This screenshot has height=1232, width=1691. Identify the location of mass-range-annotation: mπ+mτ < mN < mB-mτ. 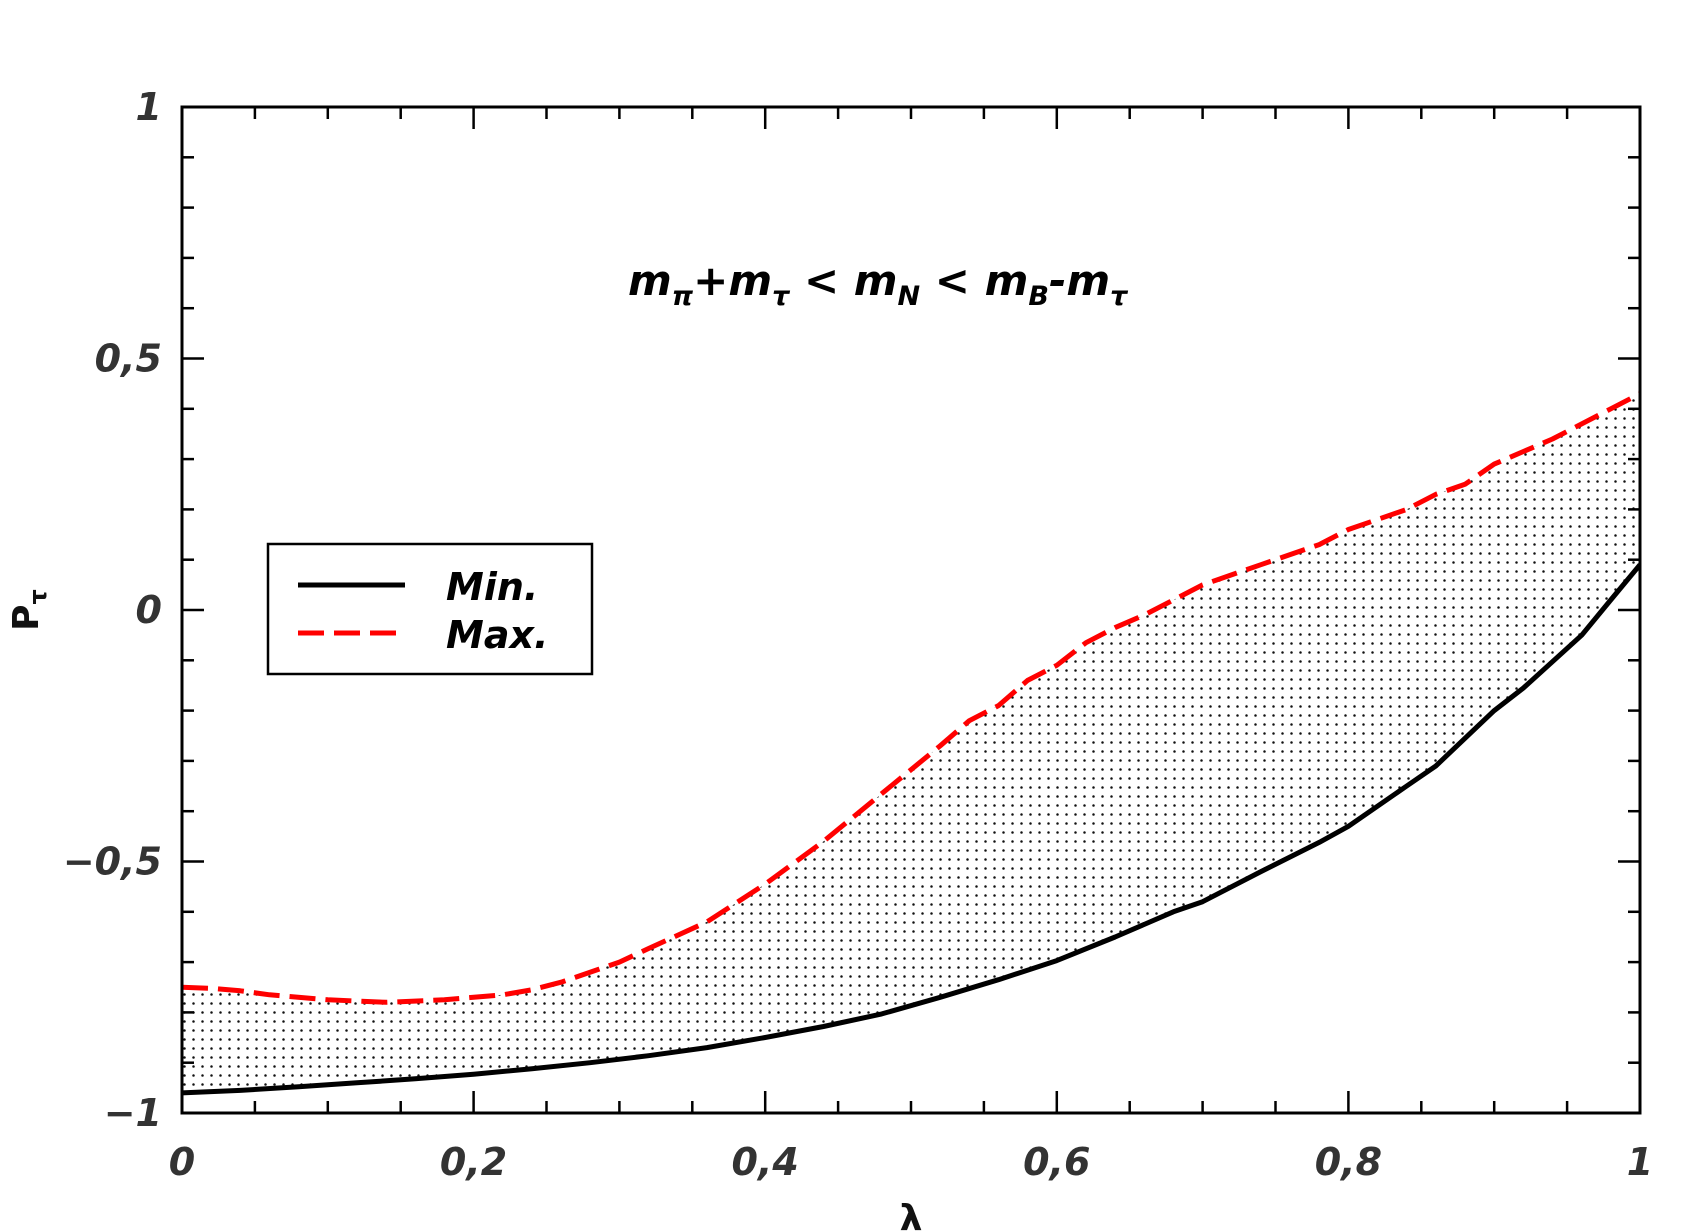
(878, 284).